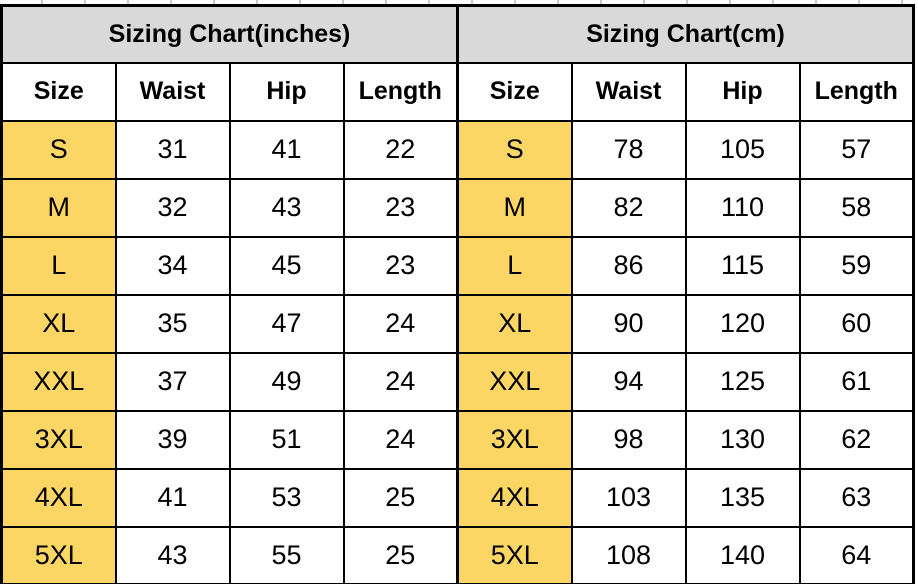  What do you see at coordinates (286, 439) in the screenshot?
I see `value-cell: 51` at bounding box center [286, 439].